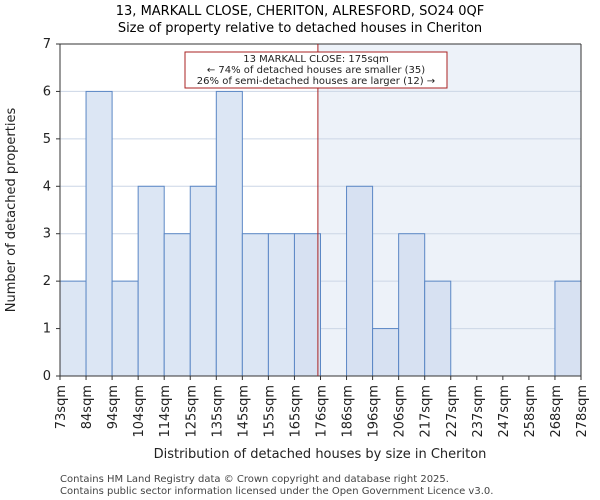 This screenshot has width=600, height=500. What do you see at coordinates (316, 59) in the screenshot?
I see `annotation-line1: 13 MARKALL CLOSE: 175sqm` at bounding box center [316, 59].